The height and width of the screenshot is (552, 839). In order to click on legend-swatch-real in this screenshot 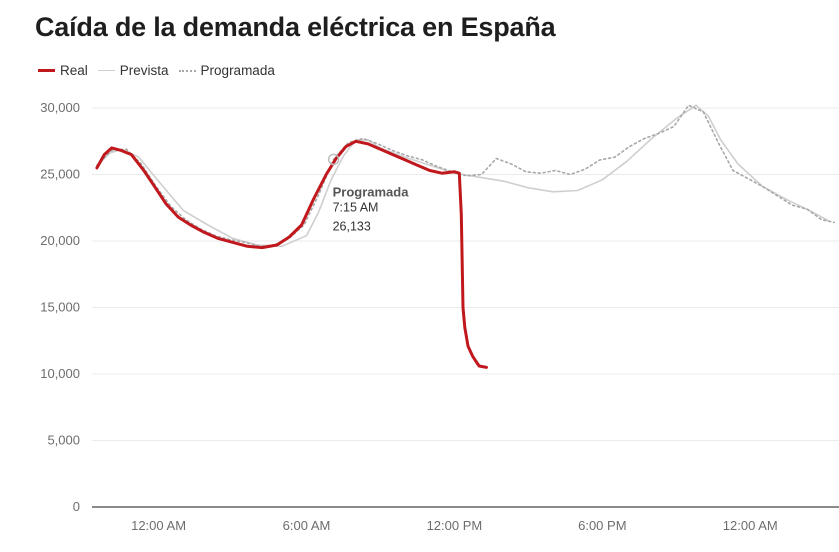, I will do `click(46, 70)`.